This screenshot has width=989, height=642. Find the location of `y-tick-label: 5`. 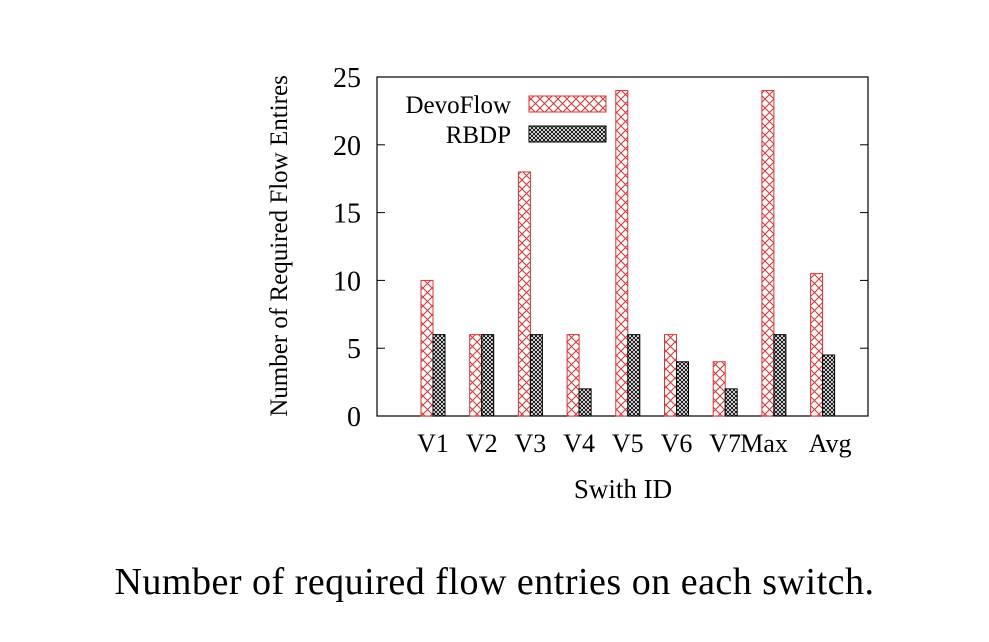

y-tick-label: 5 is located at coordinates (354, 349).